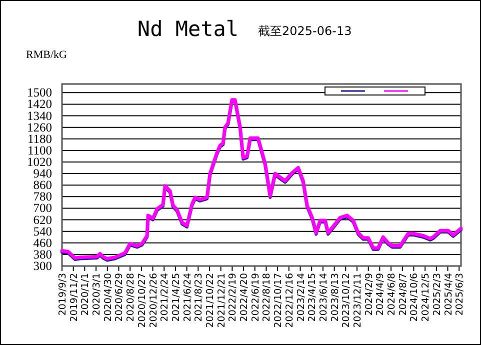  Describe the element at coordinates (142, 300) in the screenshot. I see `x-tick-label: 2020/10/27` at that location.